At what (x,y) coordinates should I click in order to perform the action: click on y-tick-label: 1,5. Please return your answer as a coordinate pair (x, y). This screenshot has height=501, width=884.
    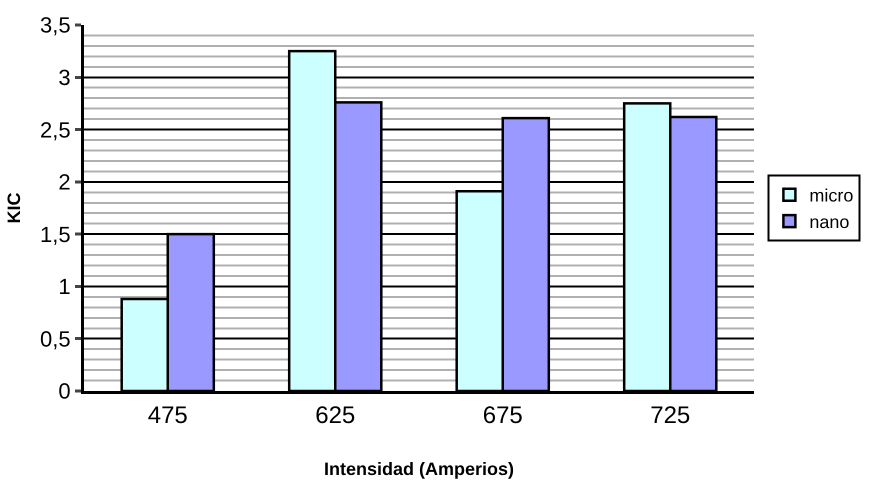
    Looking at the image, I should click on (55, 234).